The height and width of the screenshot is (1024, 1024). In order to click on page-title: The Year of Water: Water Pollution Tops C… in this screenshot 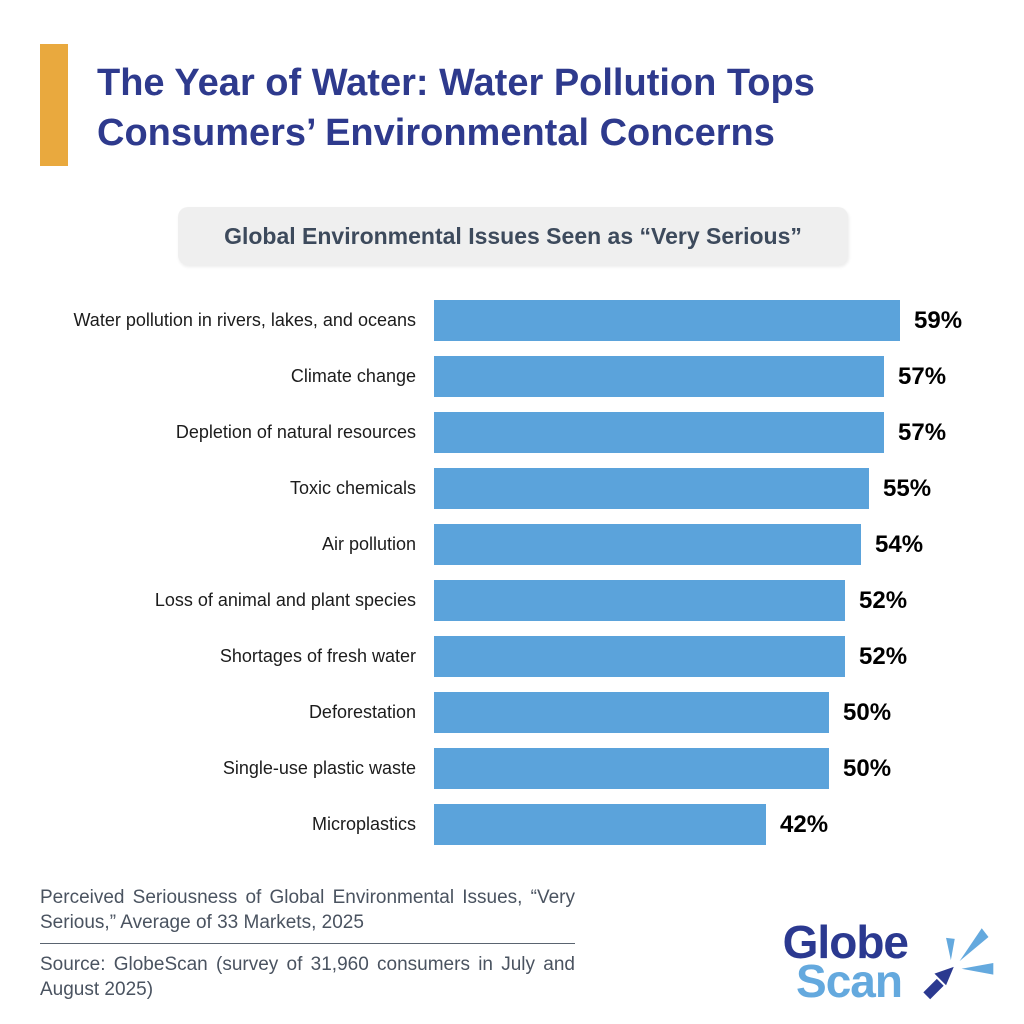, I will do `click(537, 108)`.